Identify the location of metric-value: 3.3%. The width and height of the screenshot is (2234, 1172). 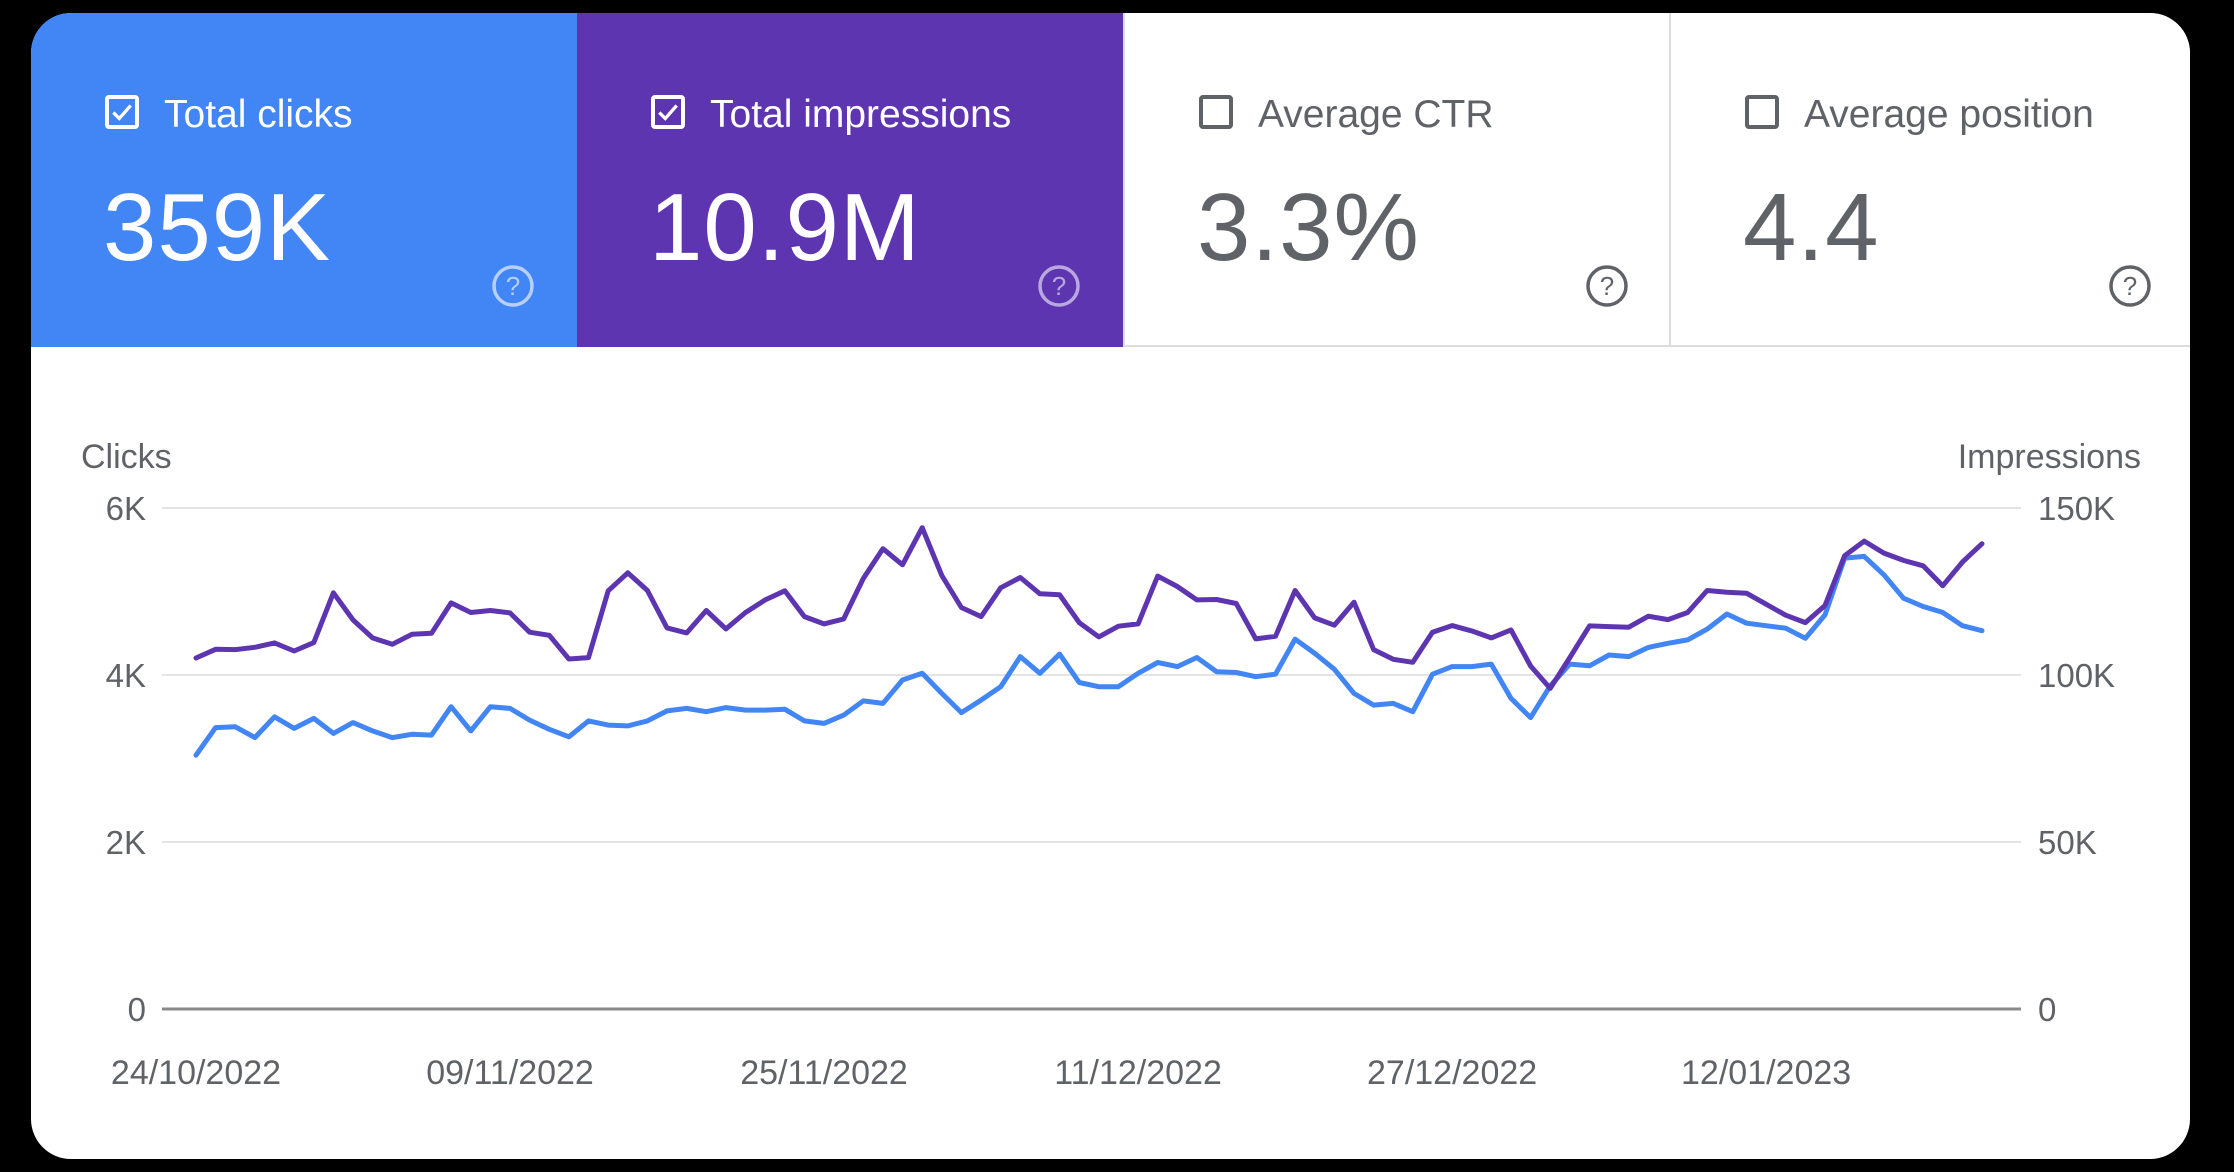
(1308, 227).